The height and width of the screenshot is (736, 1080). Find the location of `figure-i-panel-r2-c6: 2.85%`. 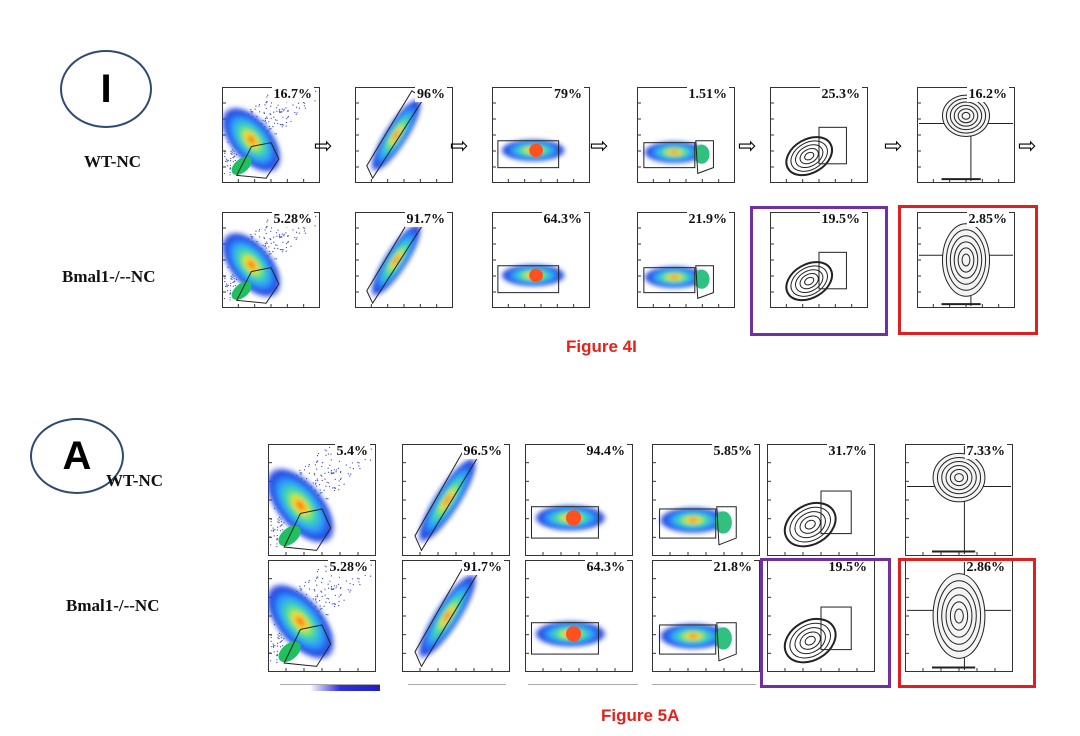

figure-i-panel-r2-c6: 2.85% is located at coordinates (966, 260).